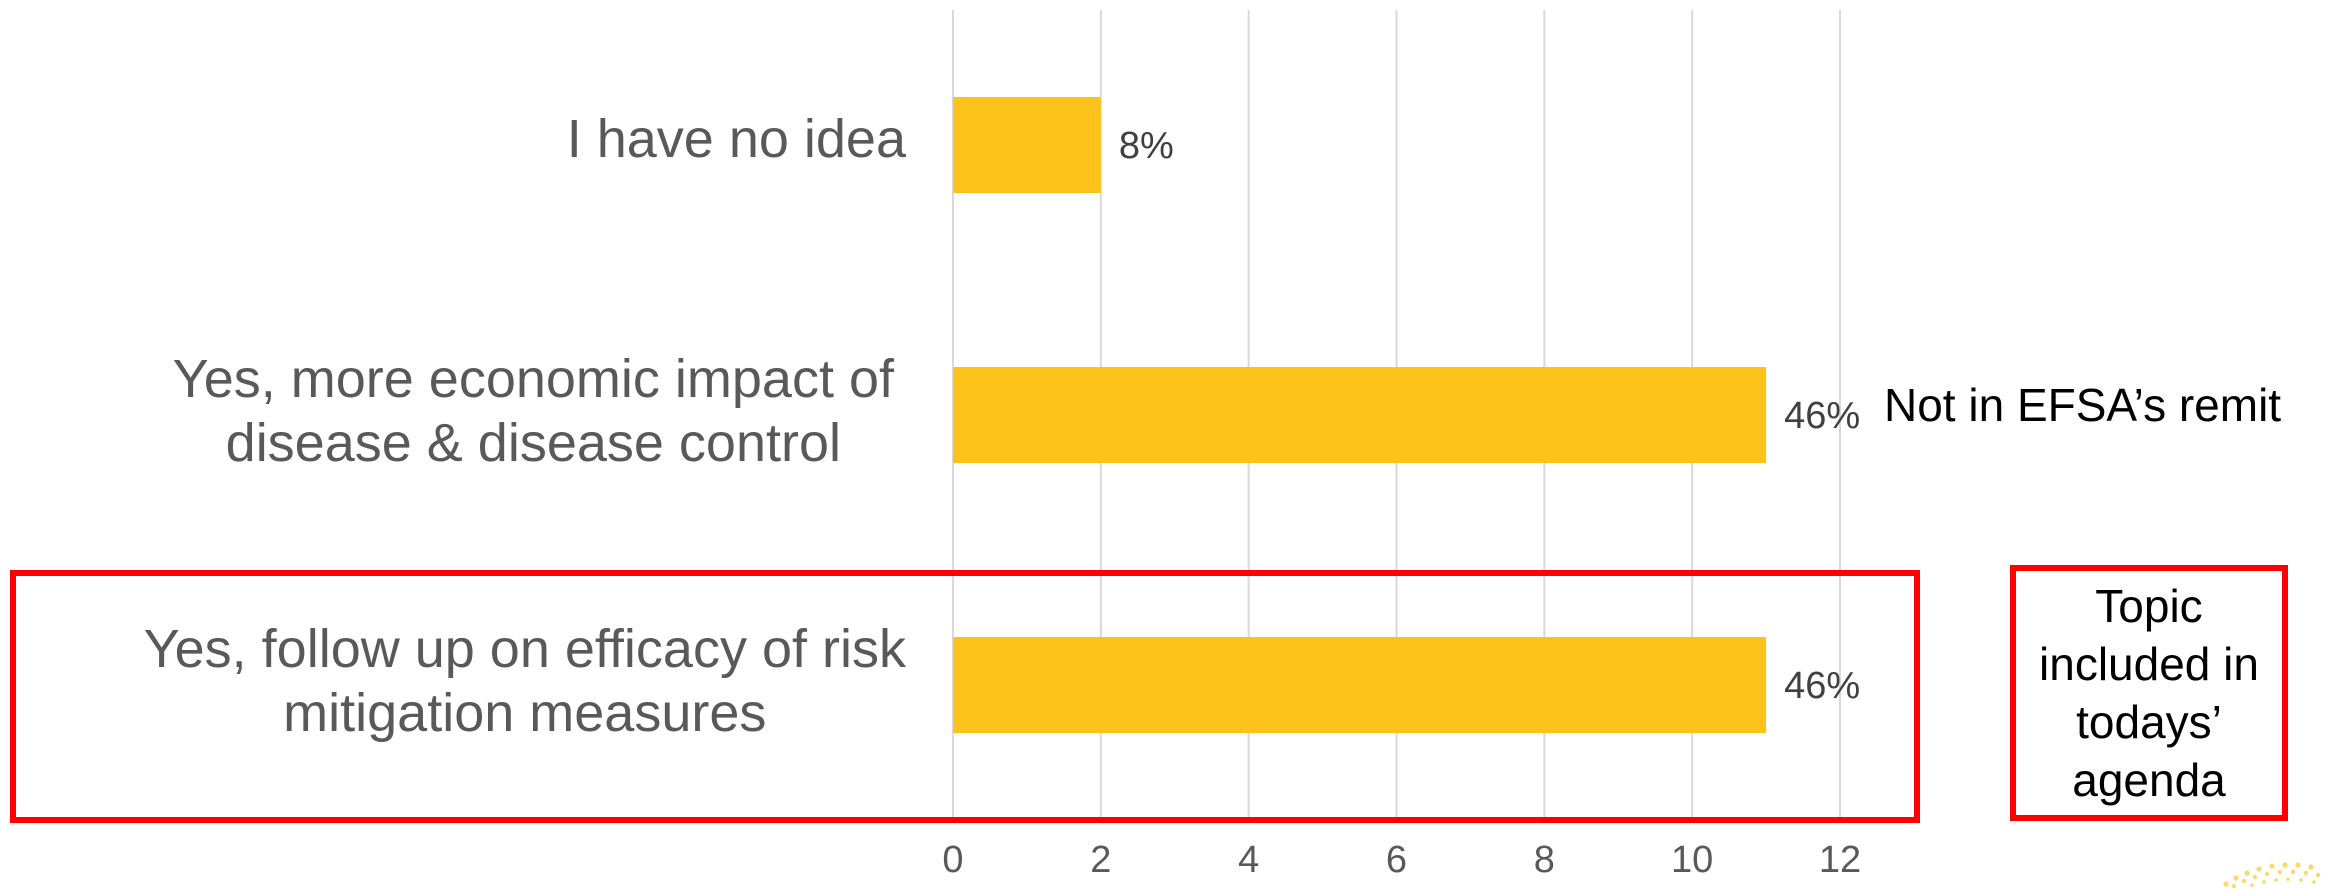  Describe the element at coordinates (2083, 405) in the screenshot. I see `remit-note: Not in EFSA’s remit` at that location.